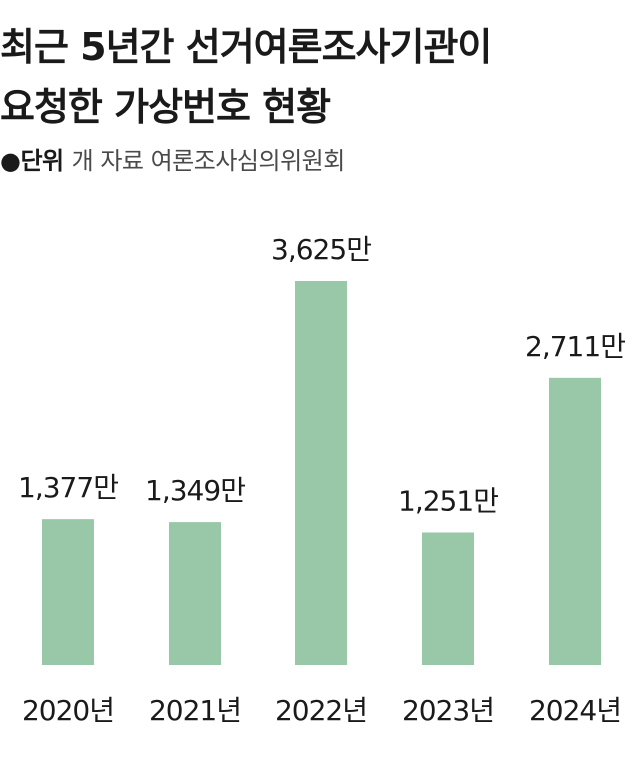 The height and width of the screenshot is (774, 640). I want to click on value-label-2021년: 1,349만, so click(195, 490).